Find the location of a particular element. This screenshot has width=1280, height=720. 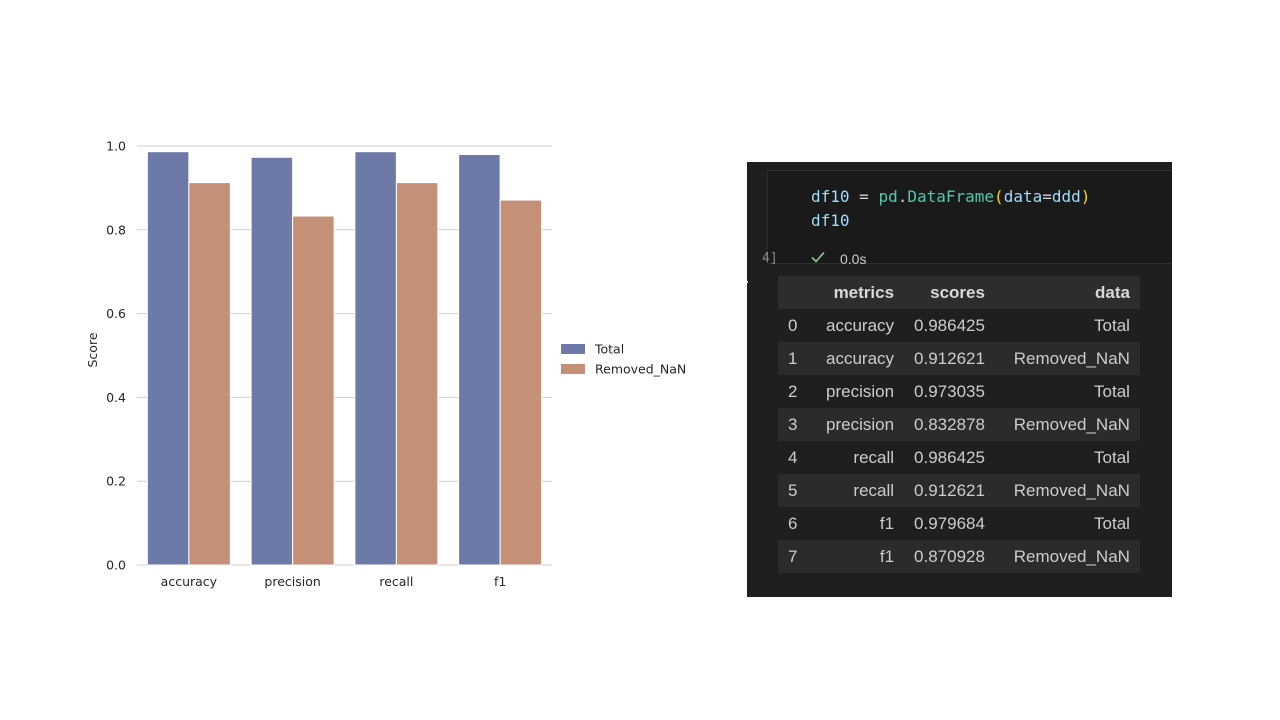

x-tick-label: precision is located at coordinates (292, 581).